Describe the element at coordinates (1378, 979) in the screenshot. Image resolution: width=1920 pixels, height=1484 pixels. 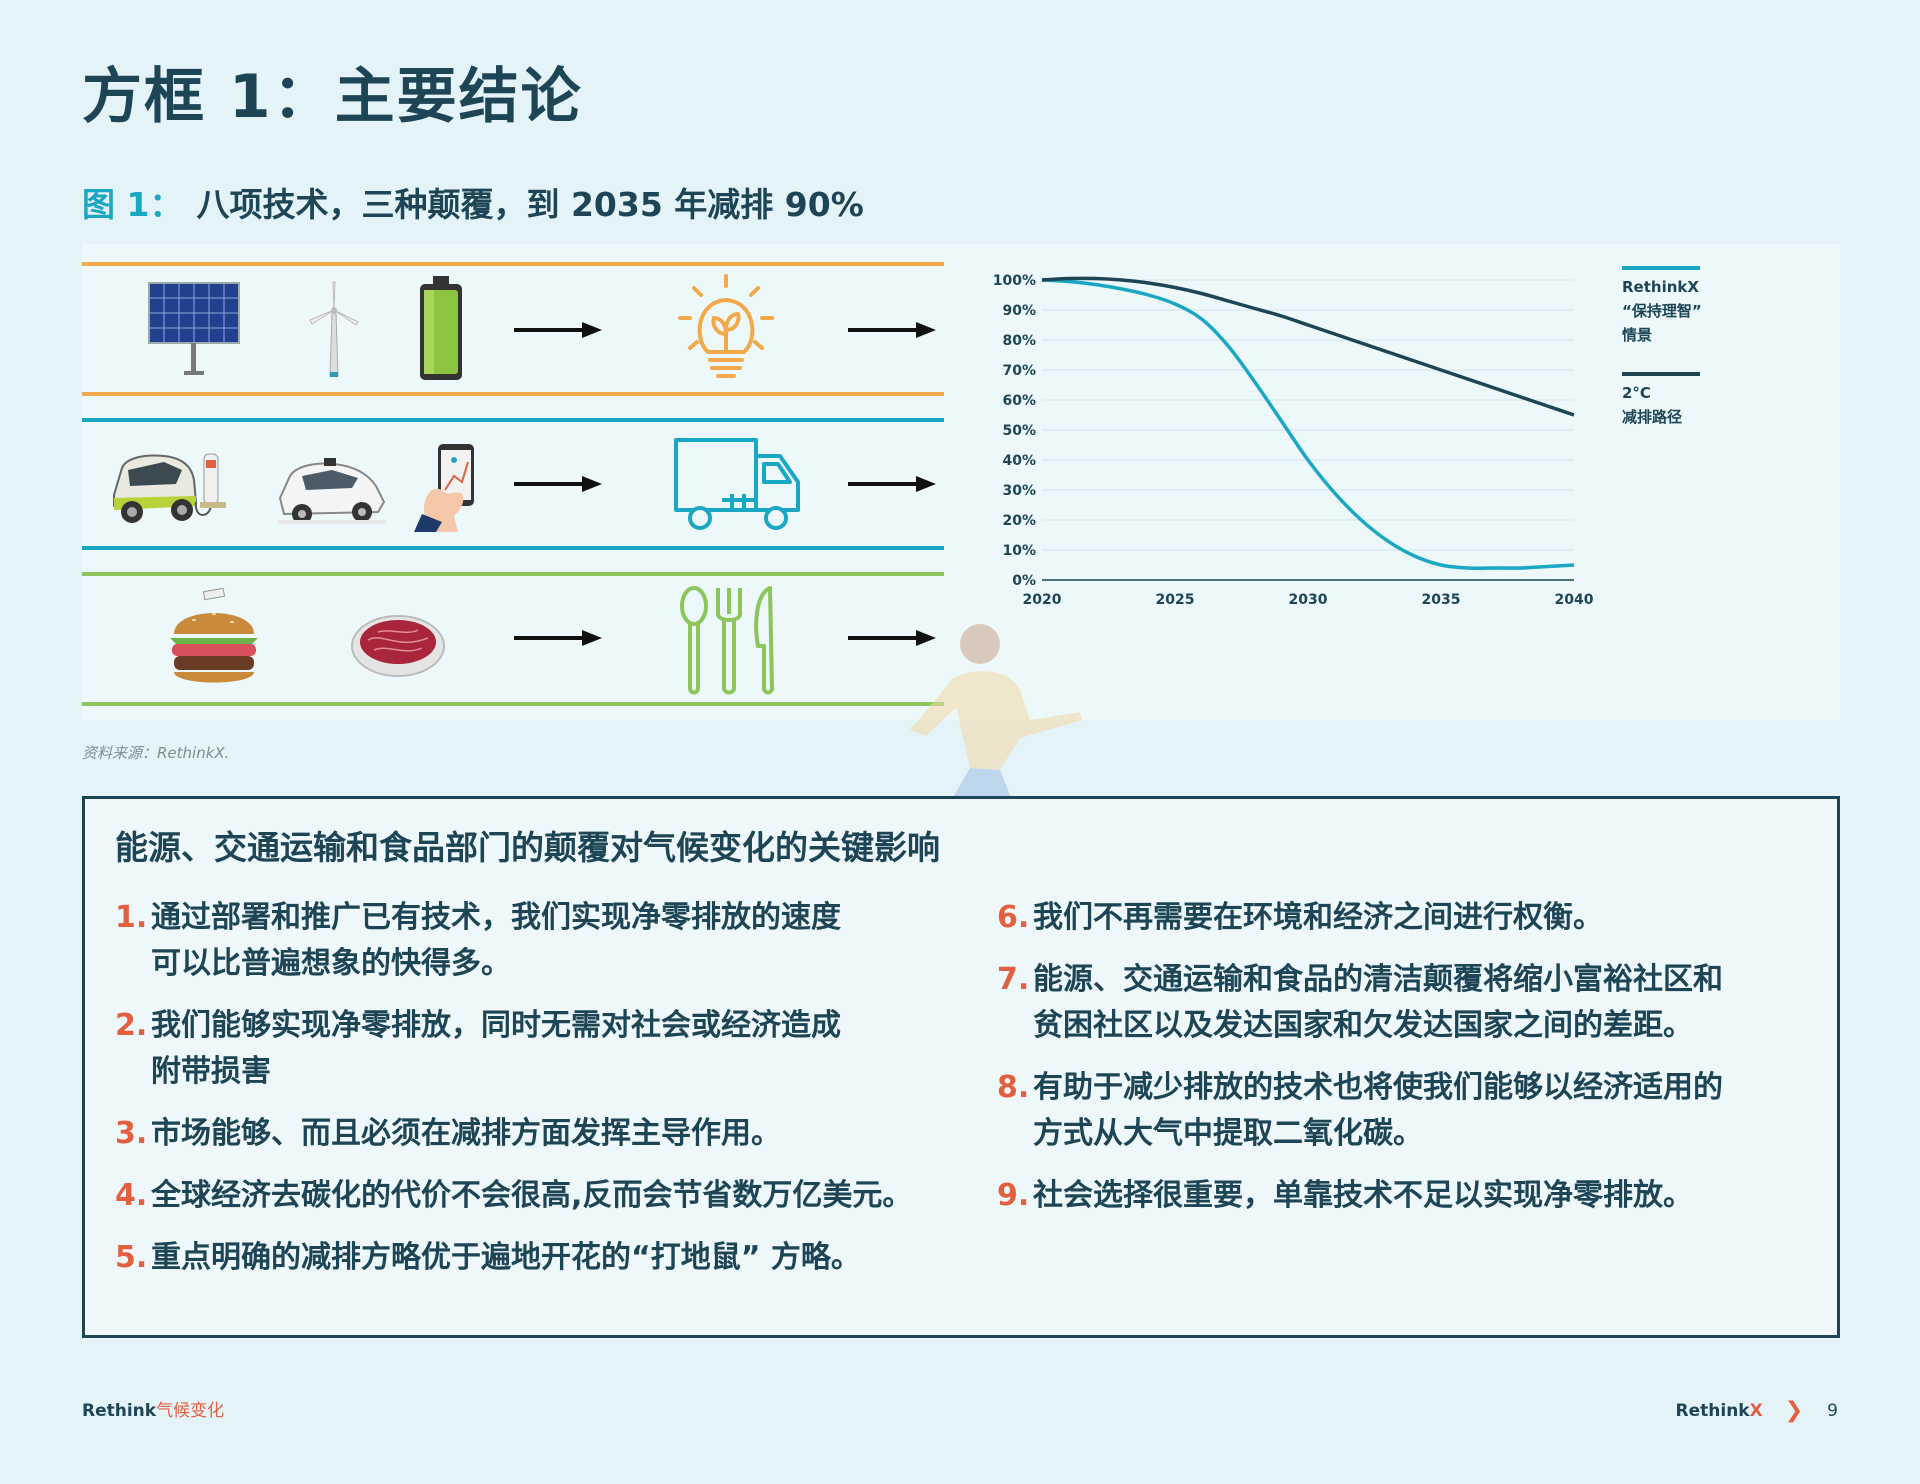
I see `finding-text-line: 能源、交通运输和食品的清洁颠覆将缩小富裕社区和` at that location.